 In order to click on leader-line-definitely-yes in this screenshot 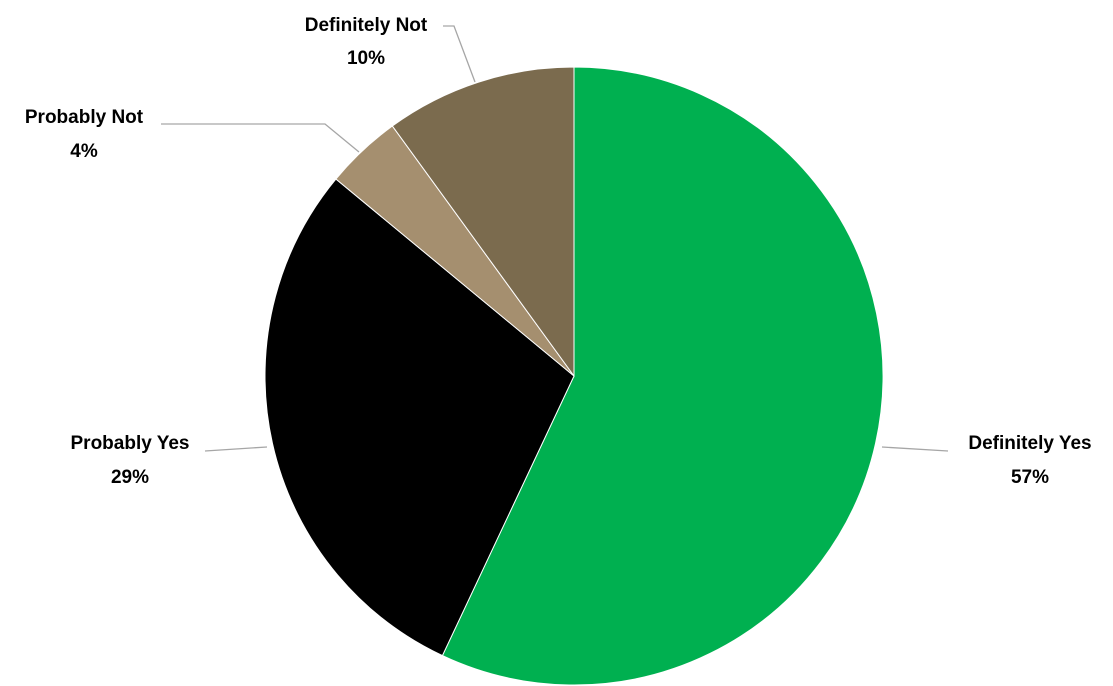, I will do `click(915, 449)`.